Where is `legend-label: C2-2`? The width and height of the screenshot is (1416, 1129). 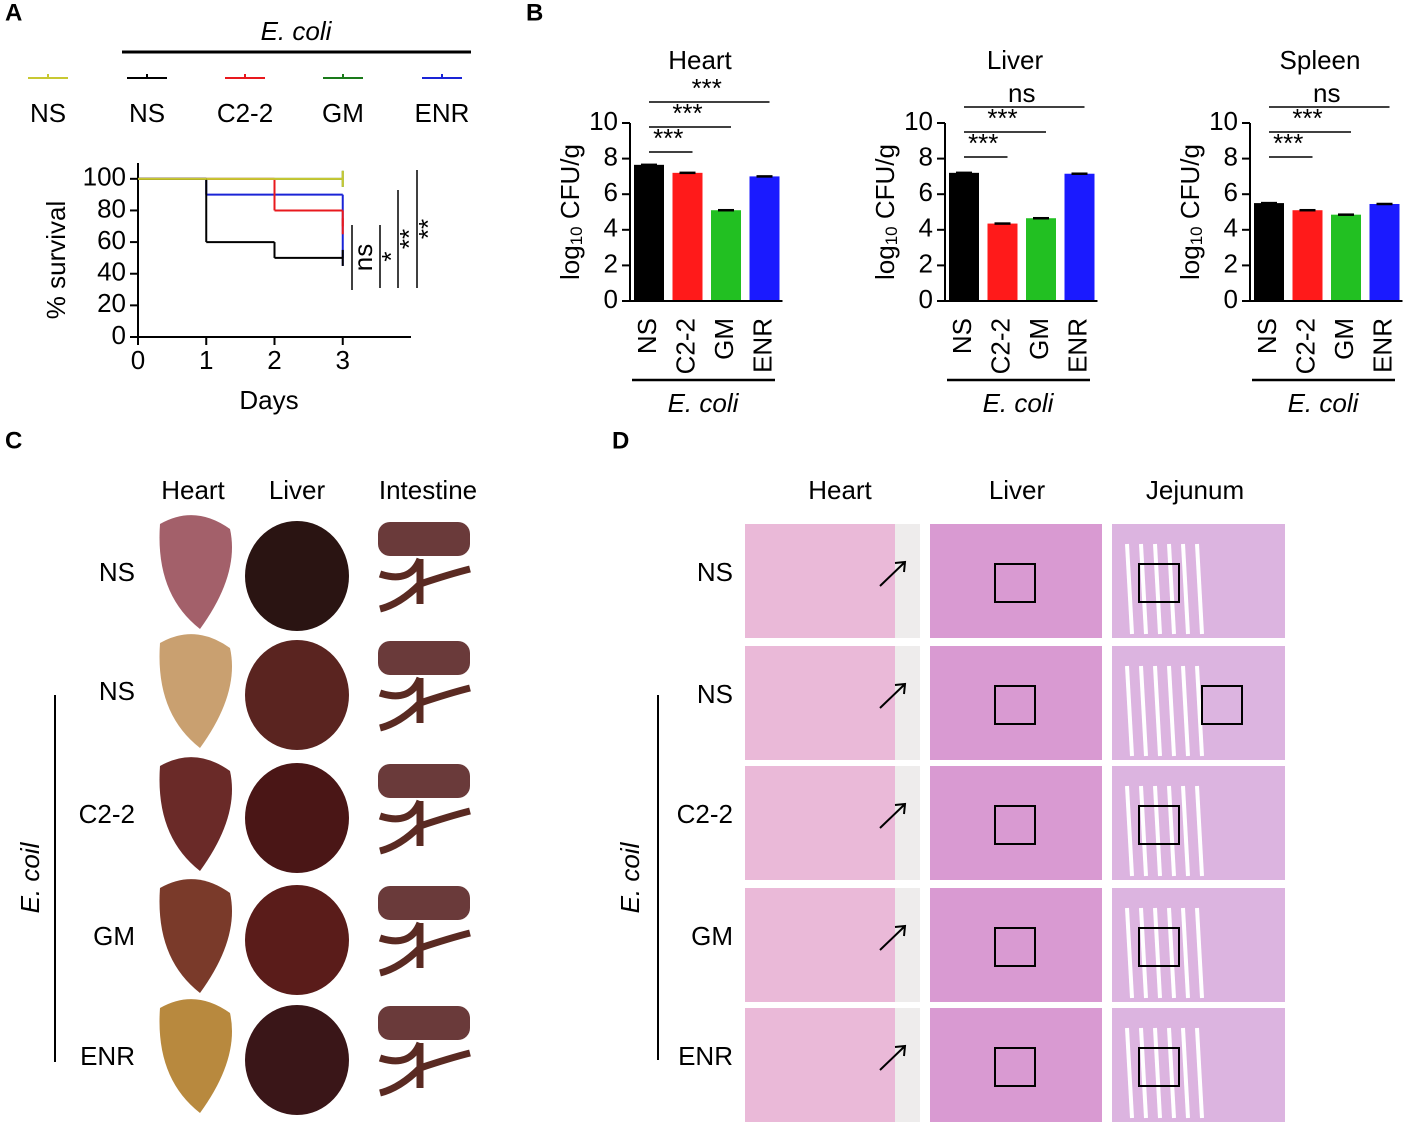
legend-label: C2-2 is located at coordinates (245, 113).